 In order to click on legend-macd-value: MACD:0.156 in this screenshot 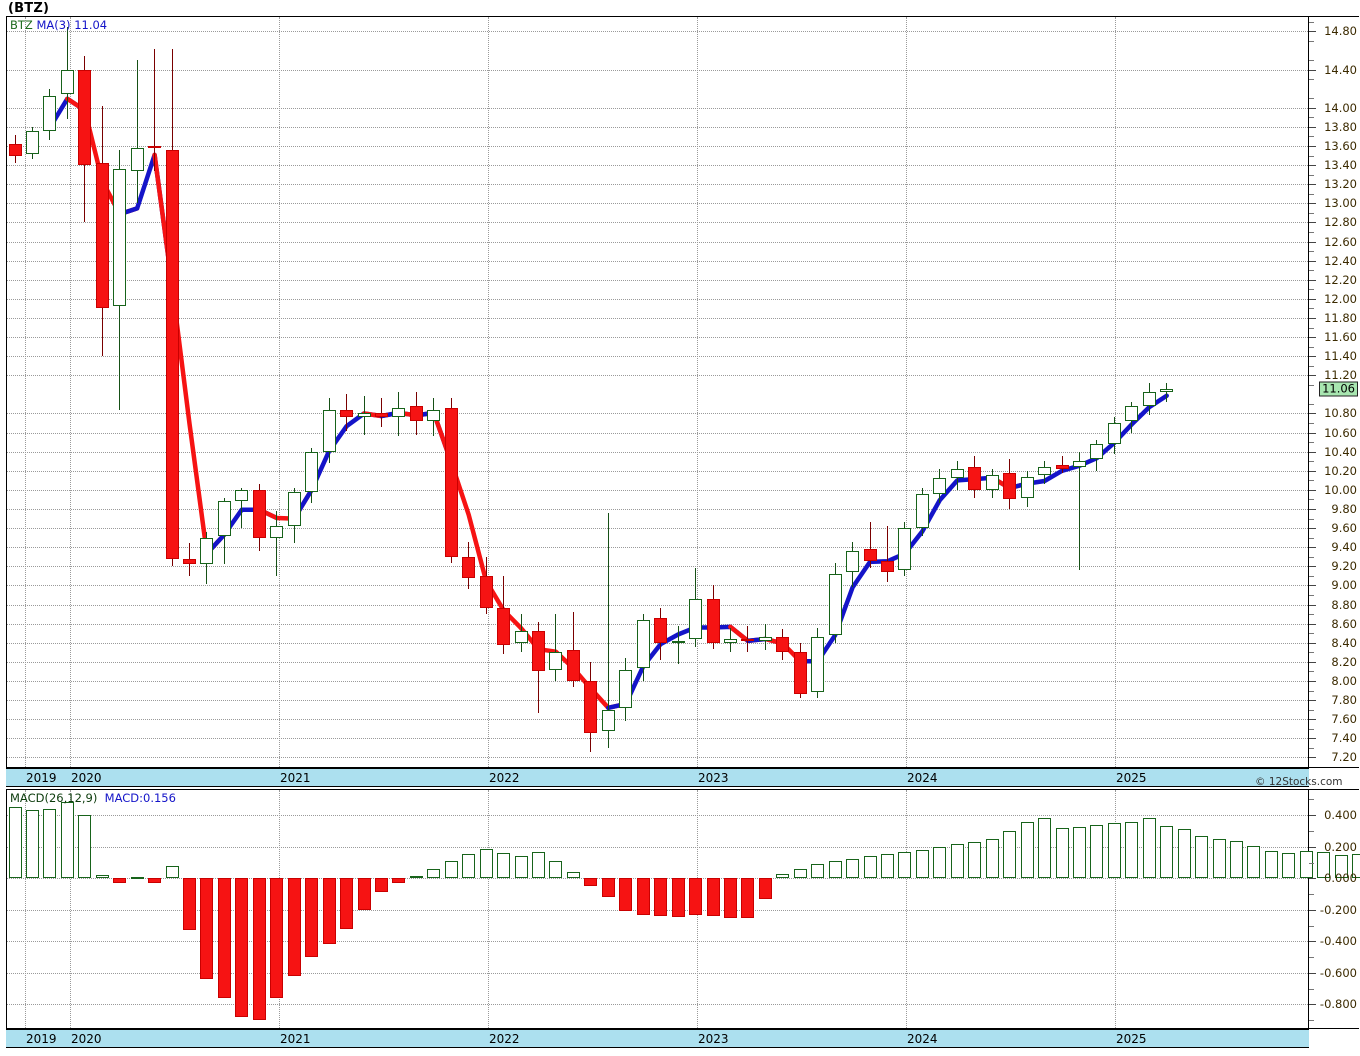, I will do `click(140, 798)`.